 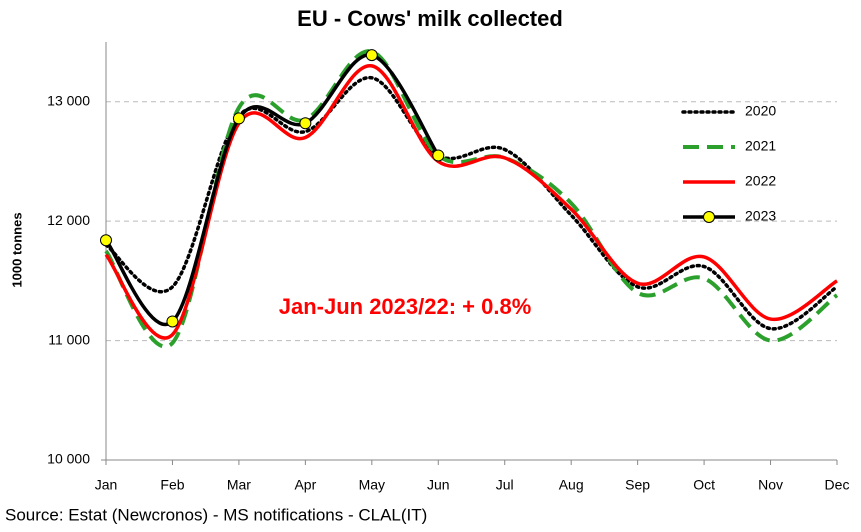 I want to click on x-tick-label: Aug, so click(x=571, y=485).